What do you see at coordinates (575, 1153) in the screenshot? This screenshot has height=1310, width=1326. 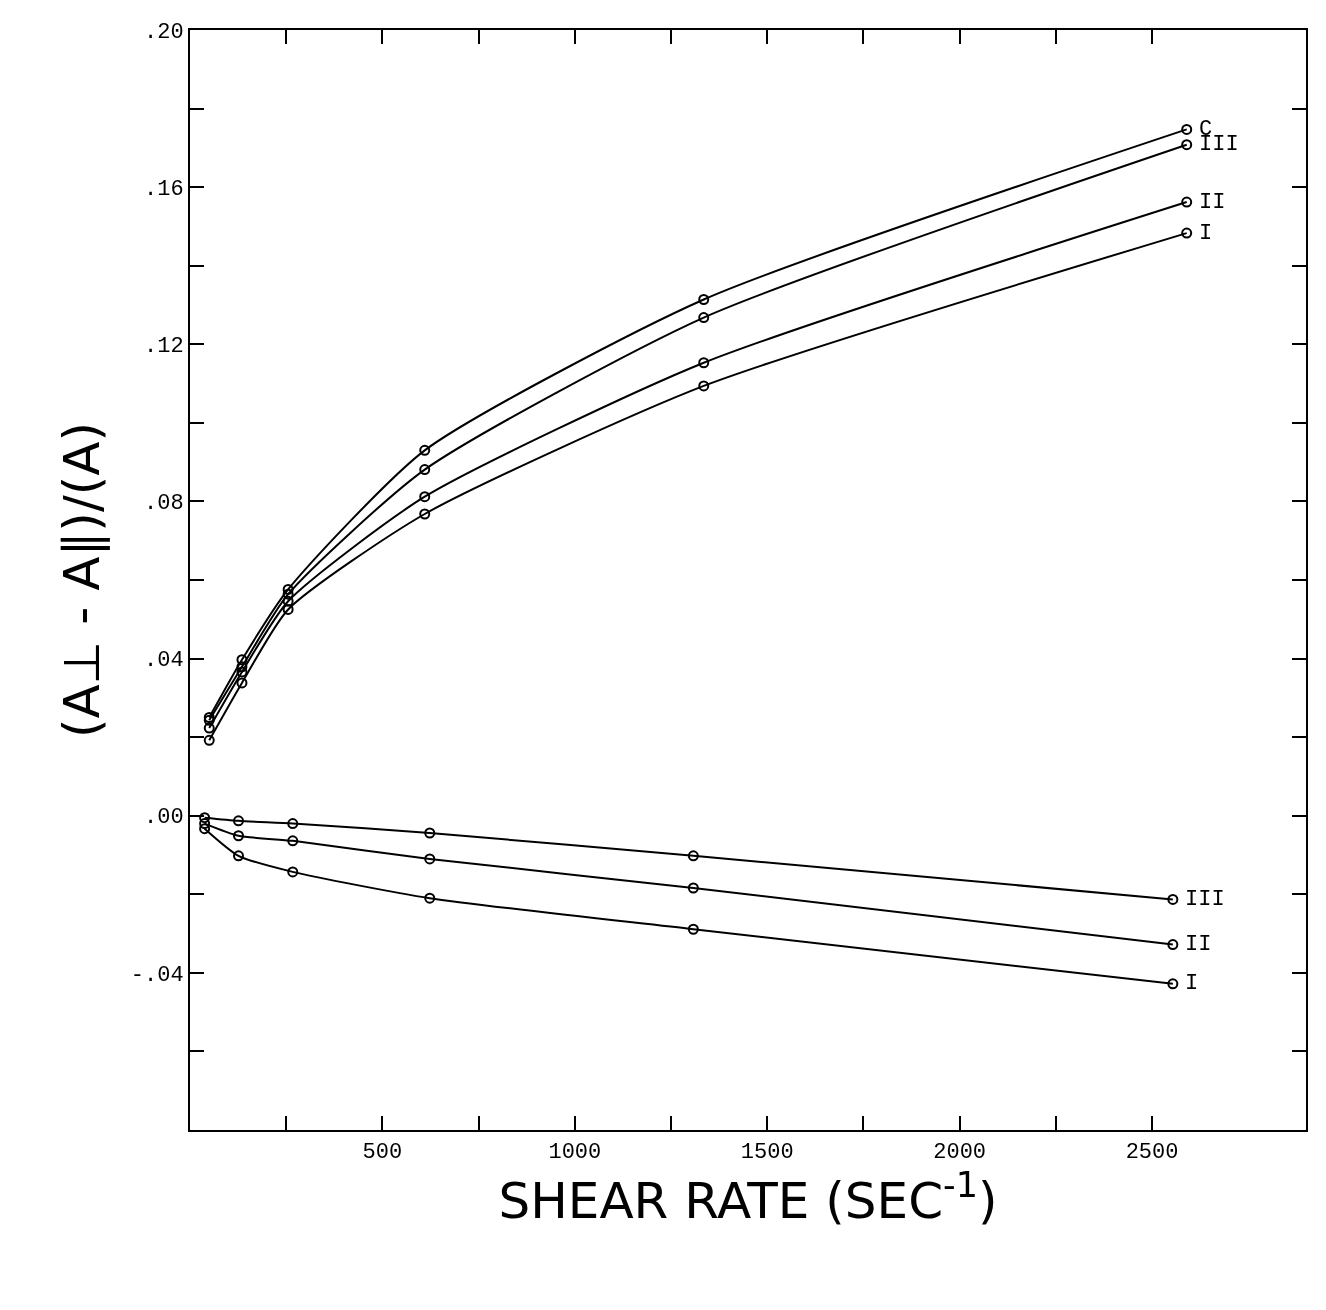 I see `x-tick-label: 1000` at bounding box center [575, 1153].